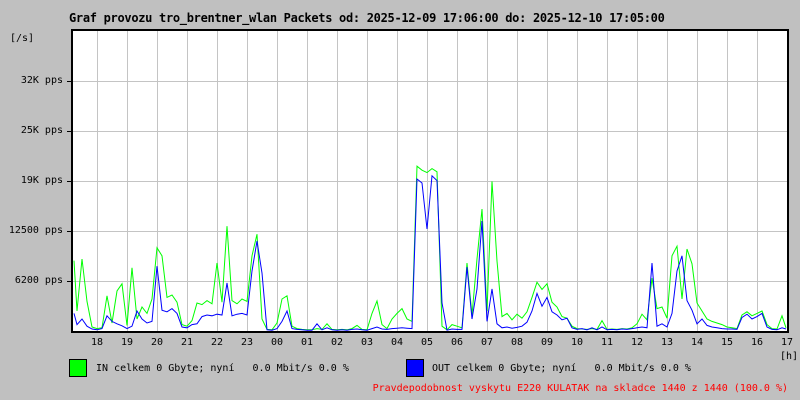 This screenshot has width=800, height=400. I want to click on x-tick-label: 08, so click(517, 342).